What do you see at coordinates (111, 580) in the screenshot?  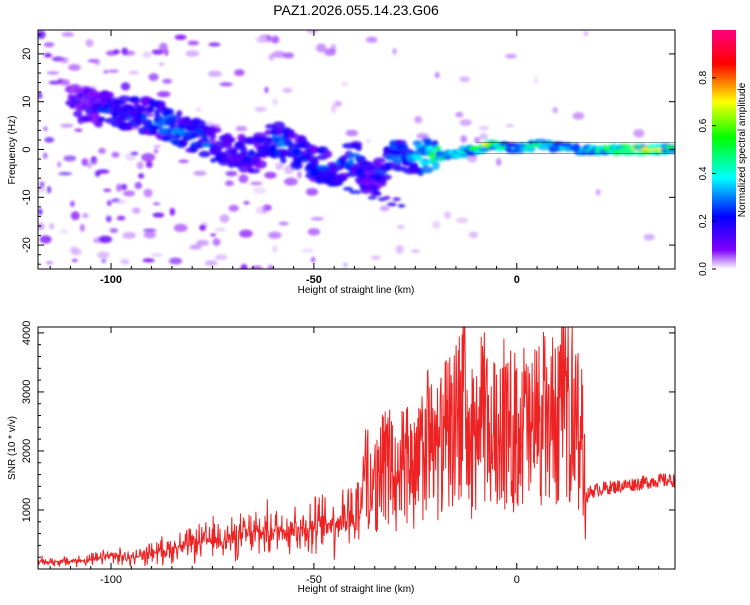 I see `x-tick-label: -100` at bounding box center [111, 580].